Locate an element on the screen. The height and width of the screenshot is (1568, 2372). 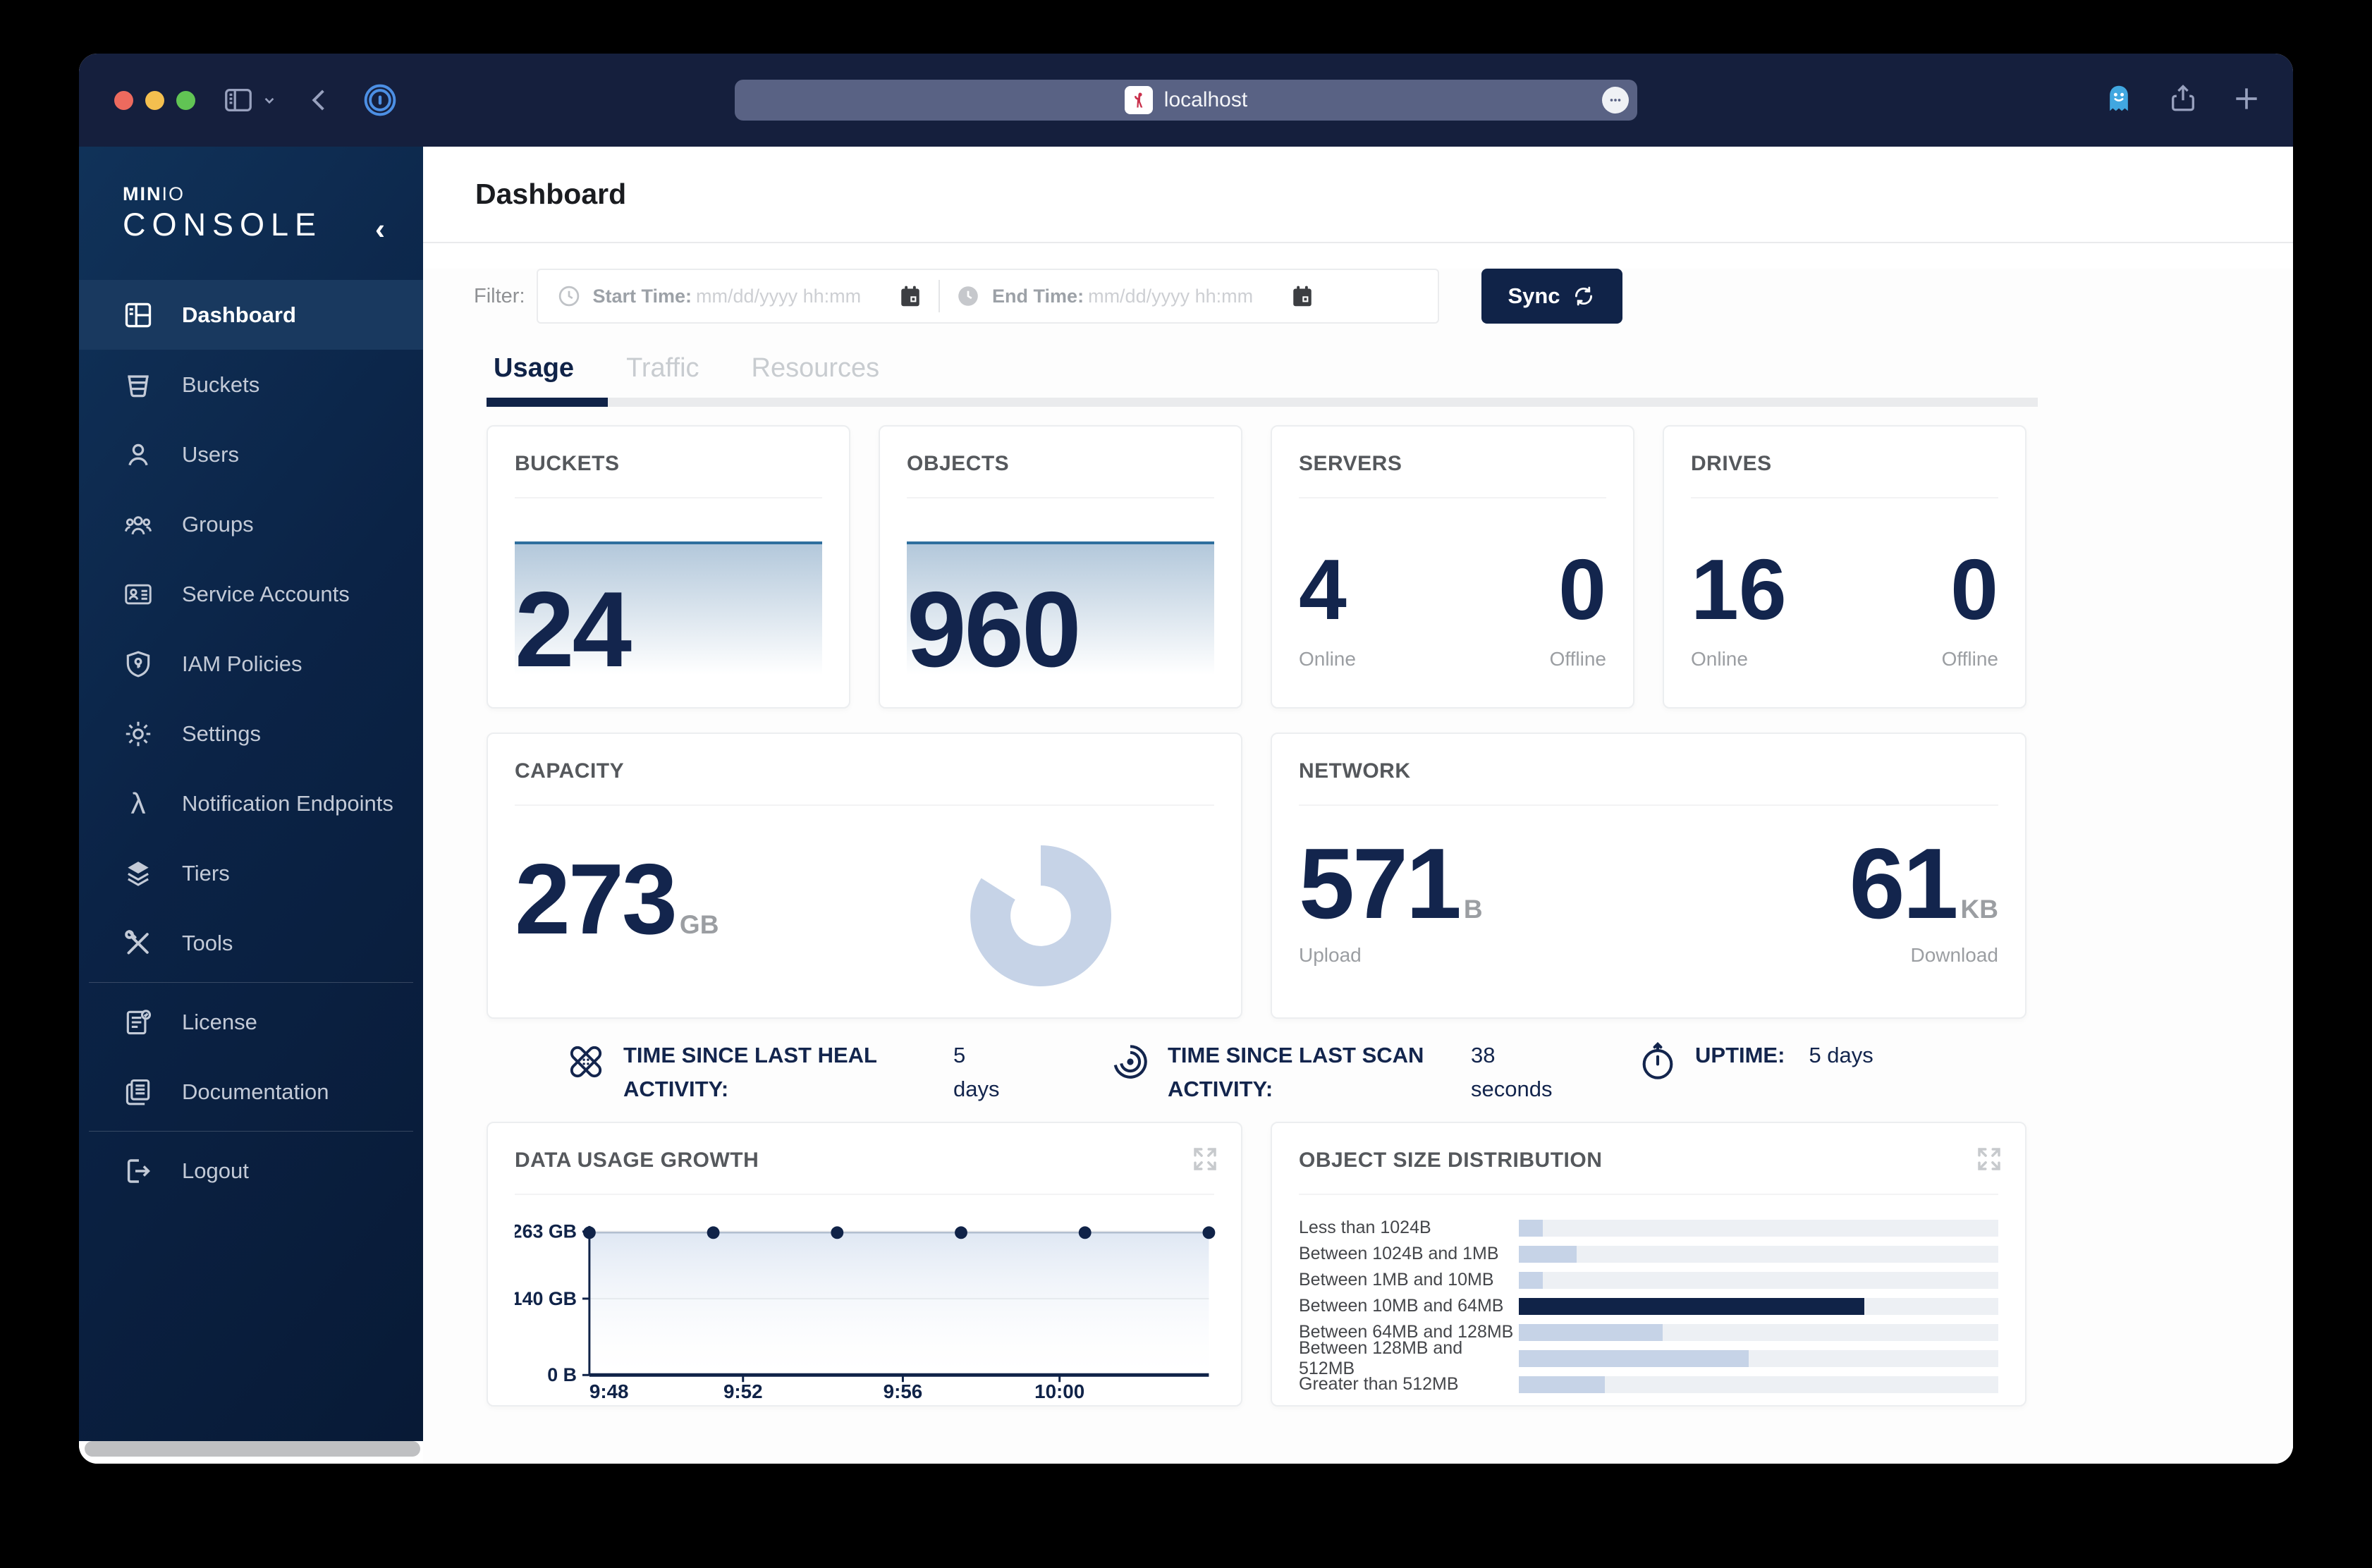
card-title: SERVERS is located at coordinates (1350, 463).